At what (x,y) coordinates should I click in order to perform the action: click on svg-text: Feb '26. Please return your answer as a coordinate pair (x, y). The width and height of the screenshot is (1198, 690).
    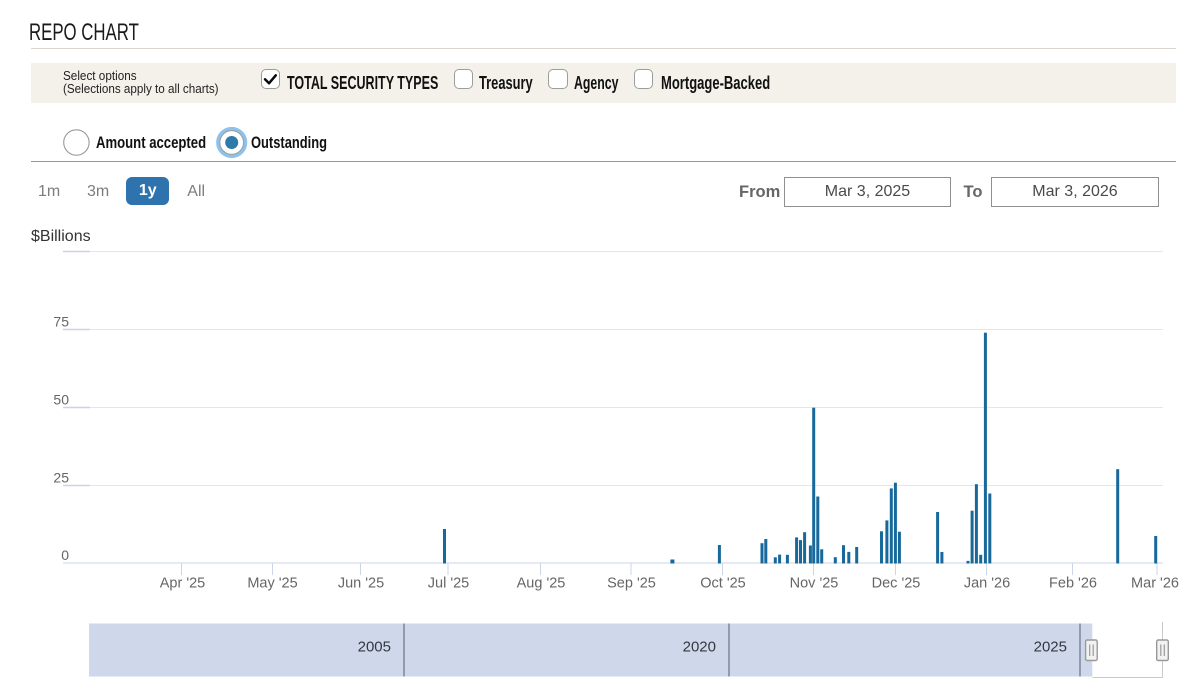
    Looking at the image, I should click on (1073, 584).